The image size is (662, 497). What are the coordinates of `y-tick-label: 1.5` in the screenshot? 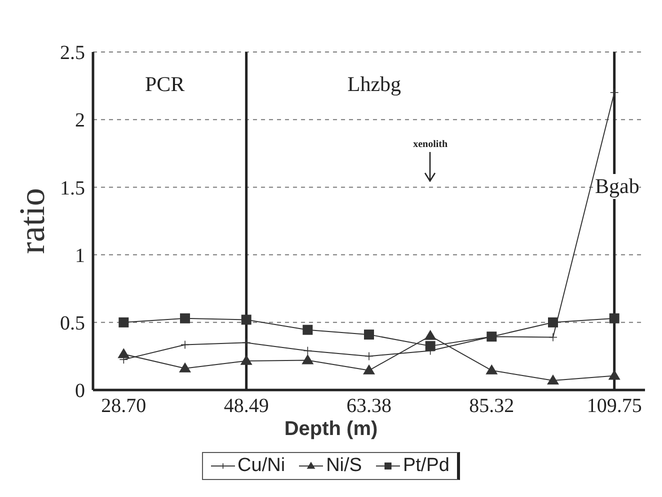 It's located at (72, 188).